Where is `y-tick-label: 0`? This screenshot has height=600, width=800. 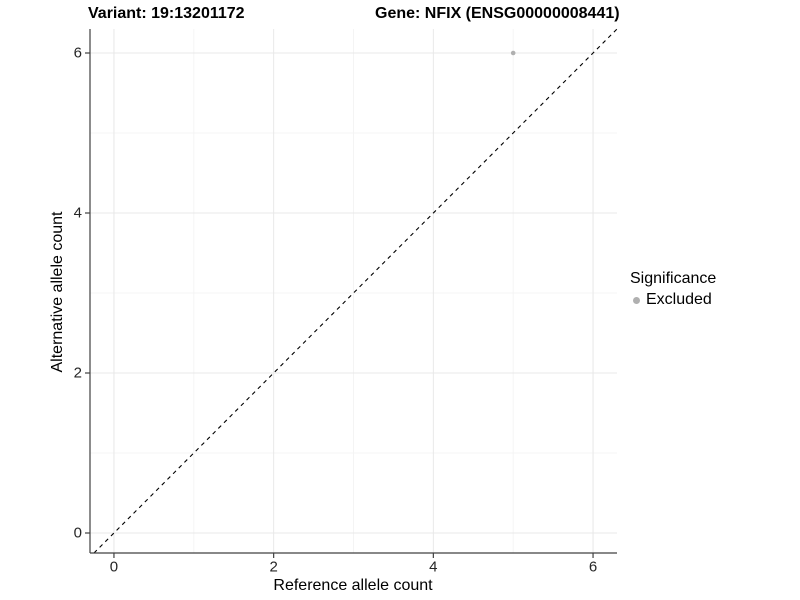 y-tick-label: 0 is located at coordinates (77, 533).